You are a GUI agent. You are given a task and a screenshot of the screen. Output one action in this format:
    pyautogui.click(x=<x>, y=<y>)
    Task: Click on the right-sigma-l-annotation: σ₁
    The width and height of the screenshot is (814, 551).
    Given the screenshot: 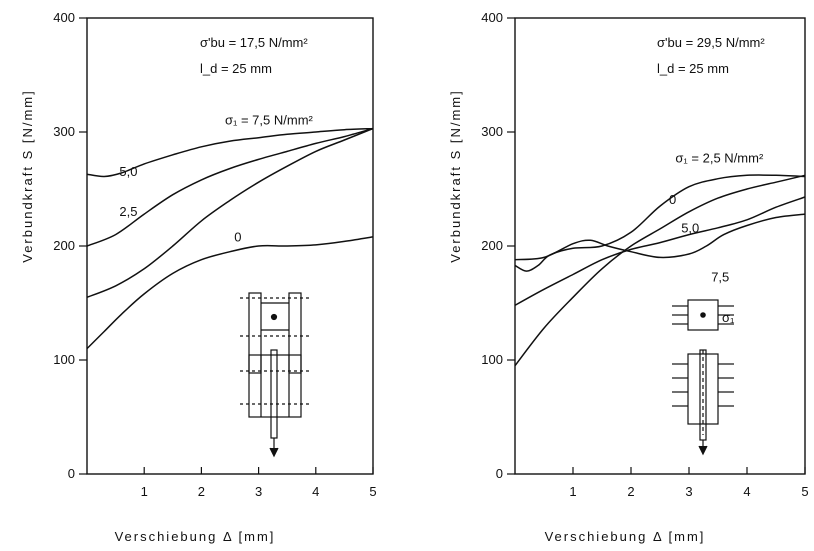 What is the action you would take?
    pyautogui.click(x=728, y=317)
    